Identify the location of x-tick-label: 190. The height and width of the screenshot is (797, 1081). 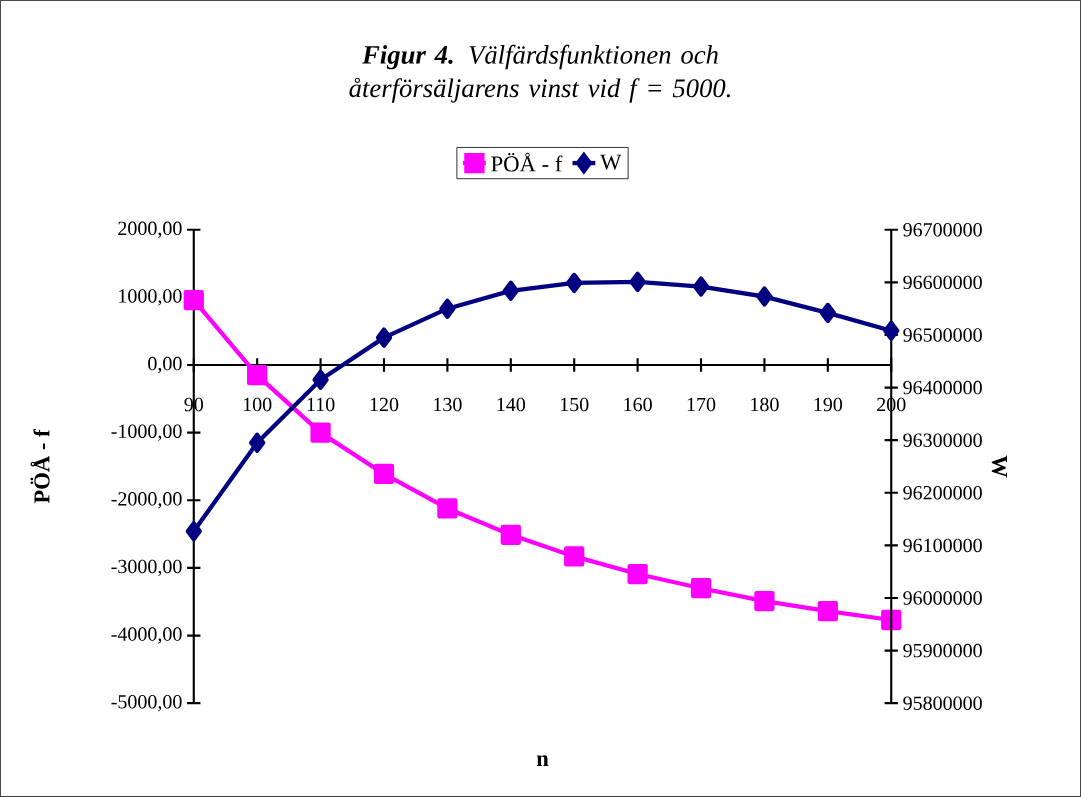
(828, 404).